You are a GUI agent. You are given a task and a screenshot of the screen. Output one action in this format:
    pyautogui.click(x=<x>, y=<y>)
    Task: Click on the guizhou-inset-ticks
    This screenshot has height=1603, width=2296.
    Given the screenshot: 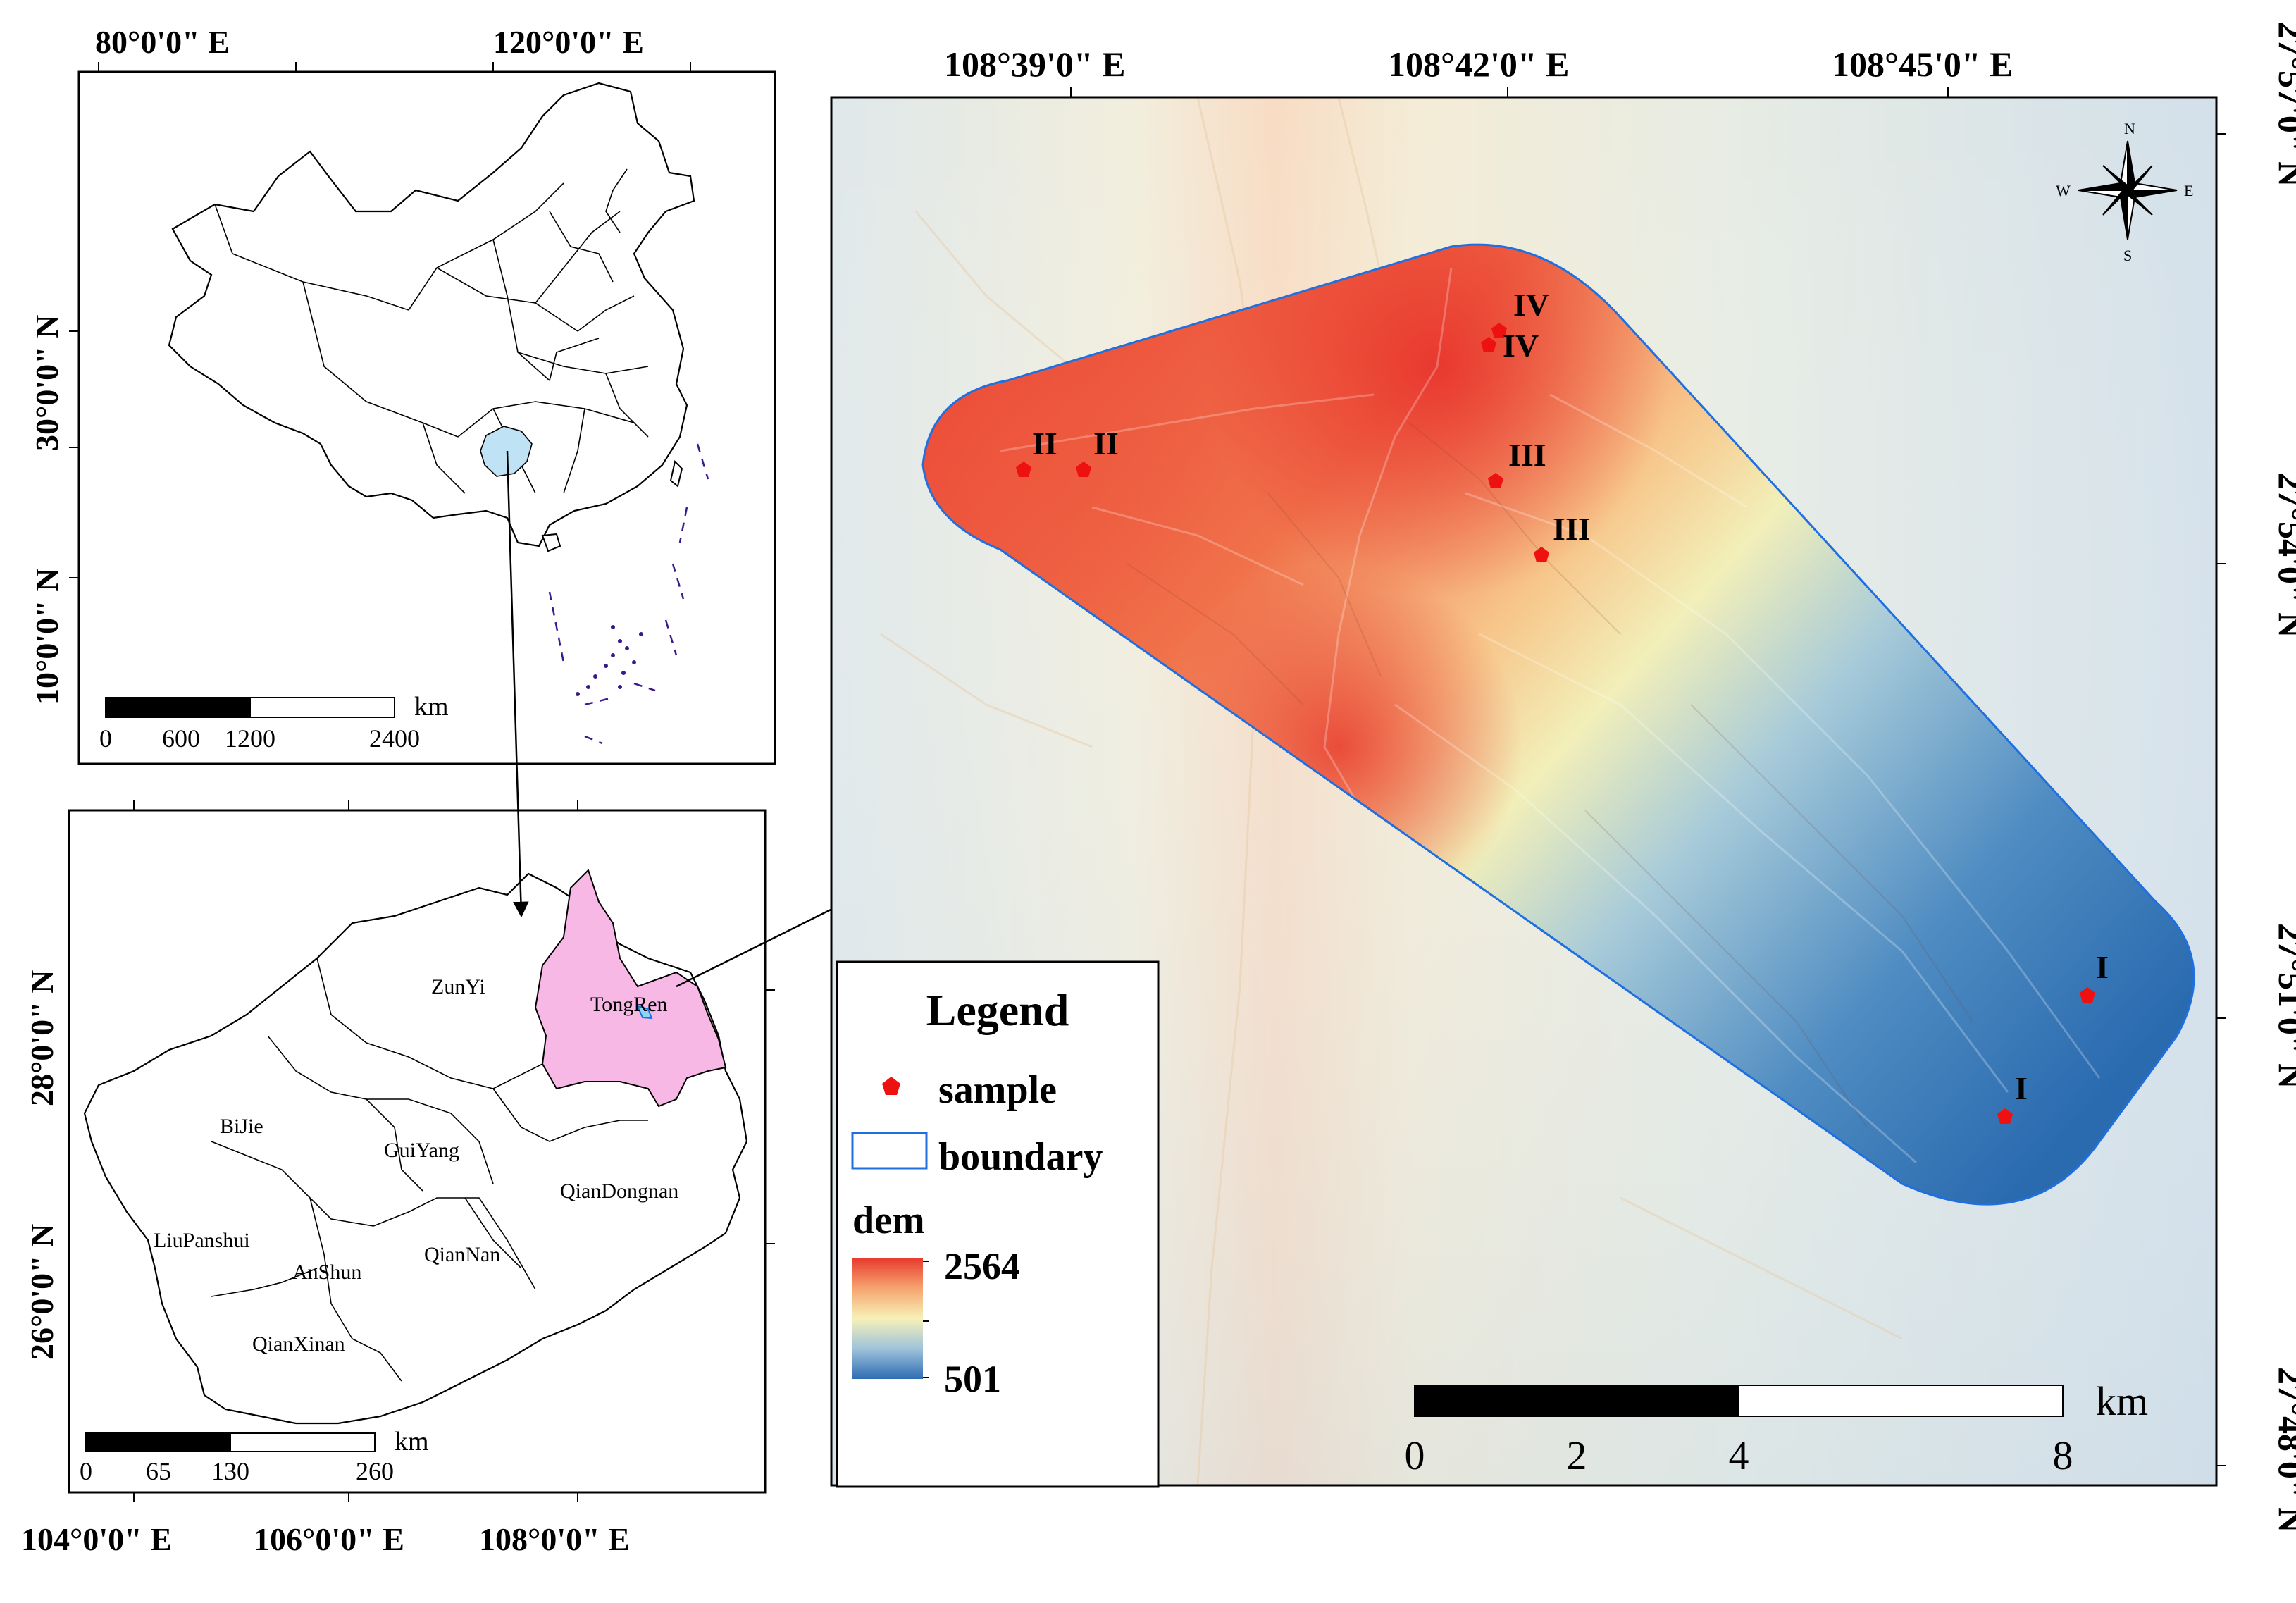 What is the action you would take?
    pyautogui.click(x=454, y=1151)
    